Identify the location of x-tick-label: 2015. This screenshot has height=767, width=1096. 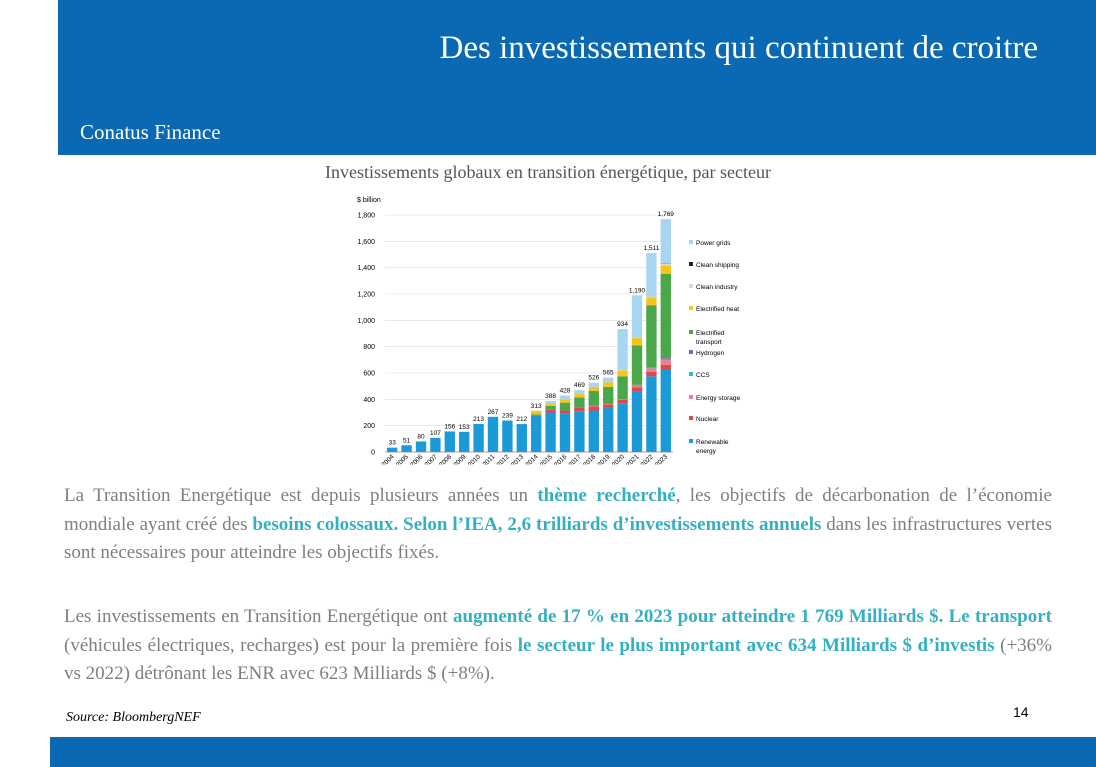
(546, 459).